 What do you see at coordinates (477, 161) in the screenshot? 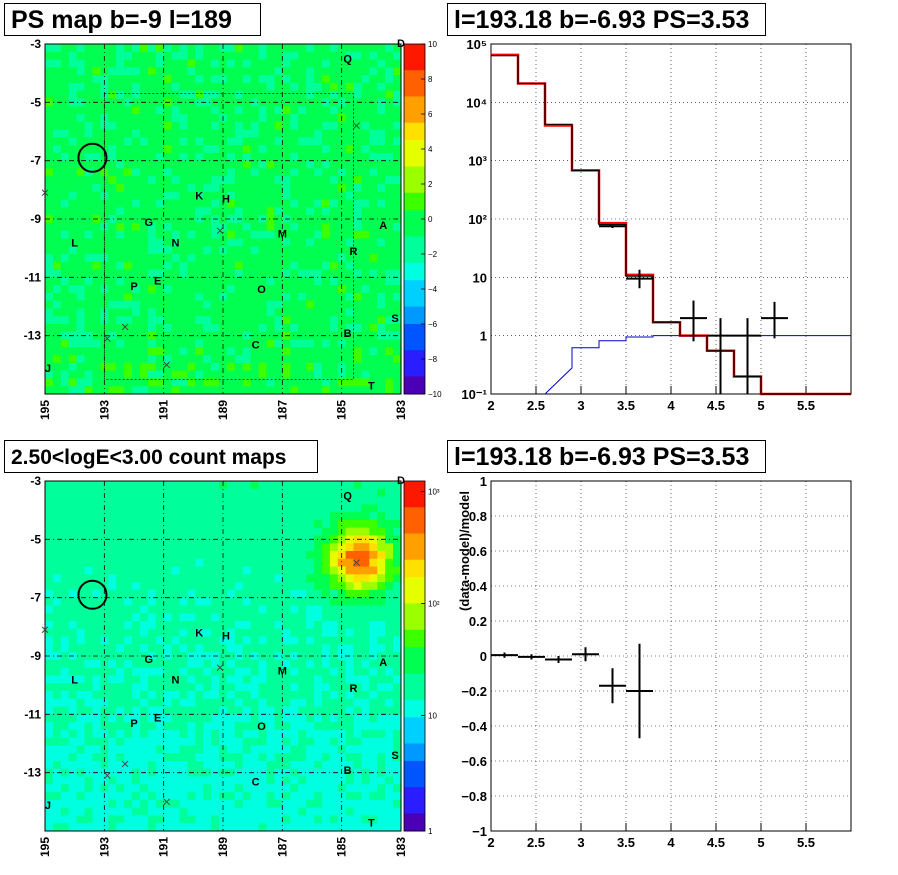
I see `y-tick-label: 10³` at bounding box center [477, 161].